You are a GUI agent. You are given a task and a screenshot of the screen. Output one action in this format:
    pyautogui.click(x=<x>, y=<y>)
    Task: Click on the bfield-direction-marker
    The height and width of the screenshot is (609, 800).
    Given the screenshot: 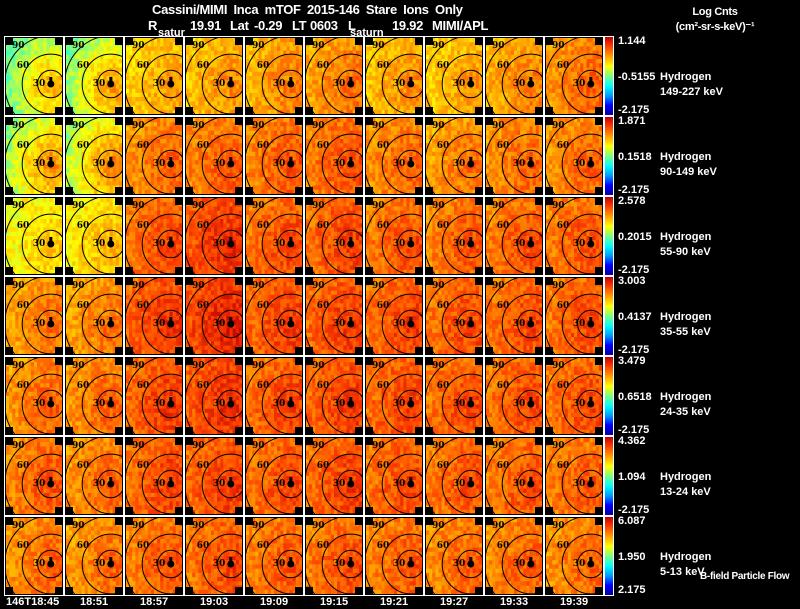 What is the action you would take?
    pyautogui.click(x=171, y=159)
    